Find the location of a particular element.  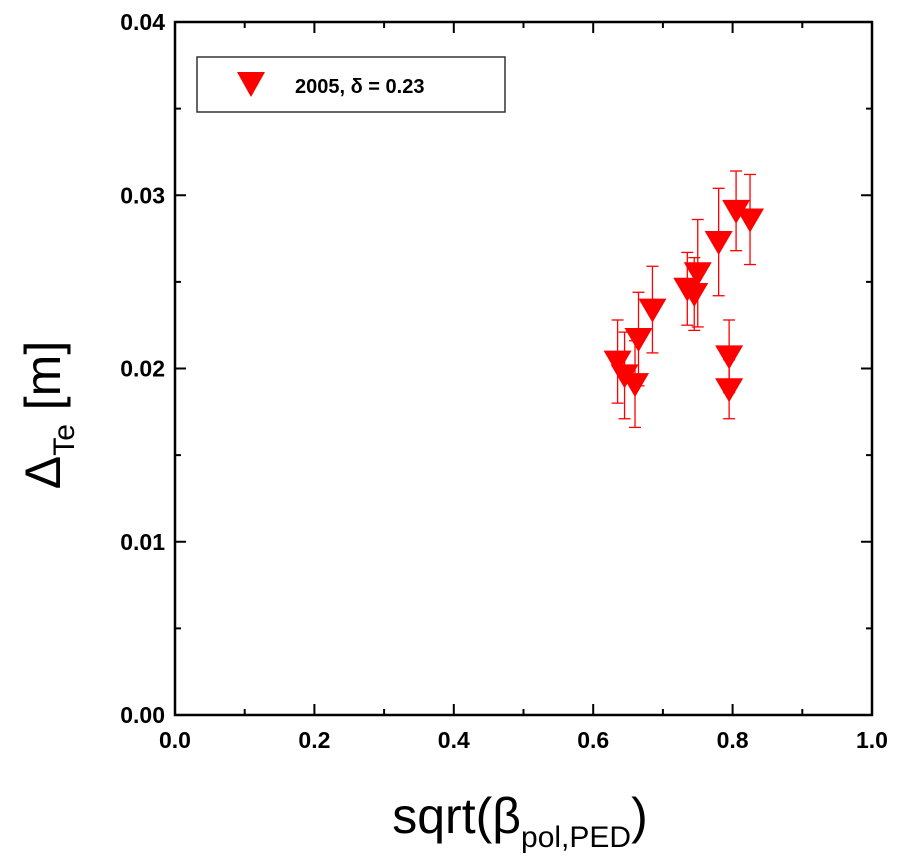

legend-label: 2005, δ = 0.23 is located at coordinates (359, 87).